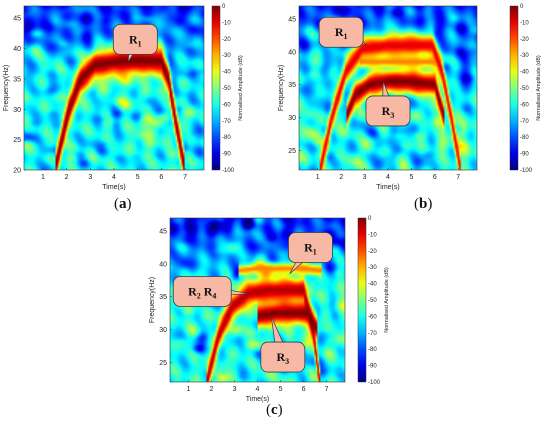 The height and width of the screenshot is (426, 550). Describe the element at coordinates (283, 344) in the screenshot. I see `callout-c-2: R3` at that location.